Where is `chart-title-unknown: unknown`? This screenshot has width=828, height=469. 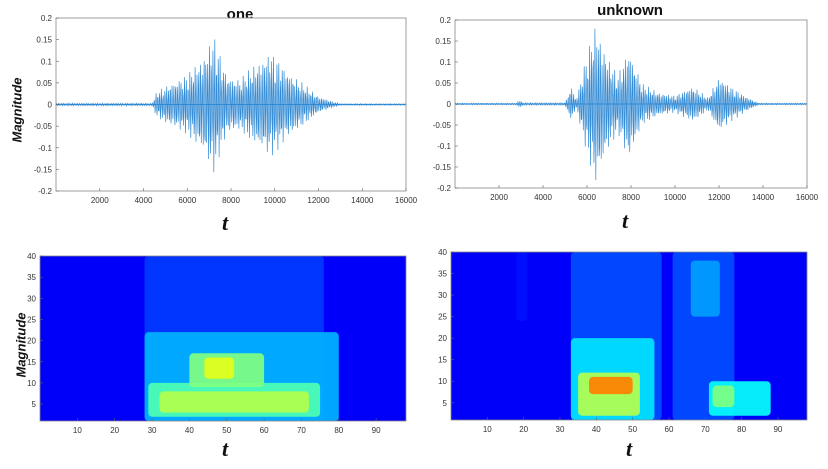
chart-title-unknown: unknown is located at coordinates (630, 10).